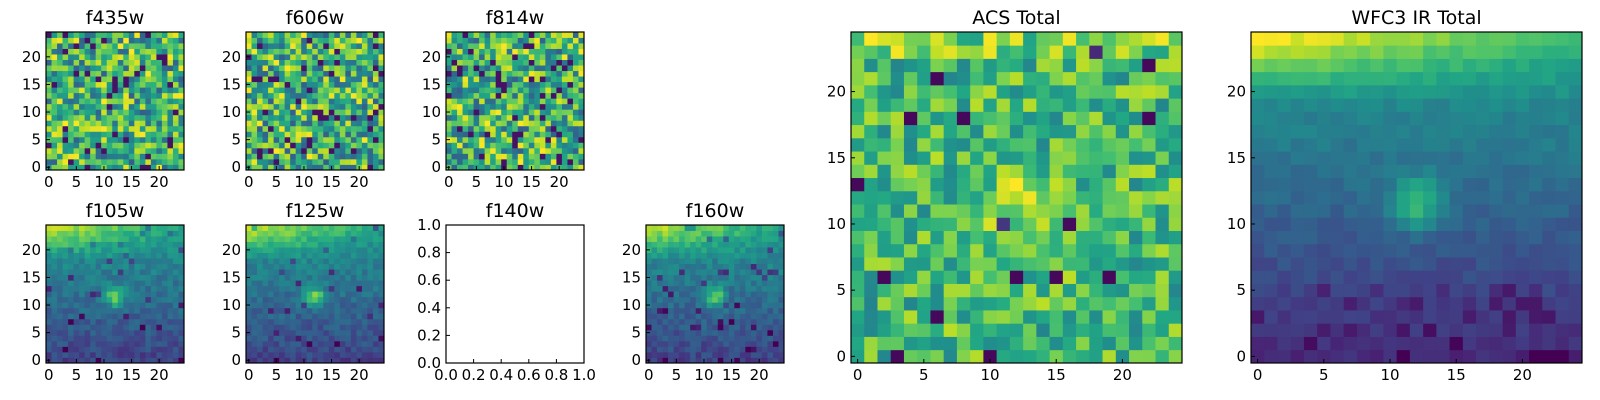 This screenshot has height=400, width=1600. Describe the element at coordinates (77, 375) in the screenshot. I see `x-tick-label: 5` at that location.